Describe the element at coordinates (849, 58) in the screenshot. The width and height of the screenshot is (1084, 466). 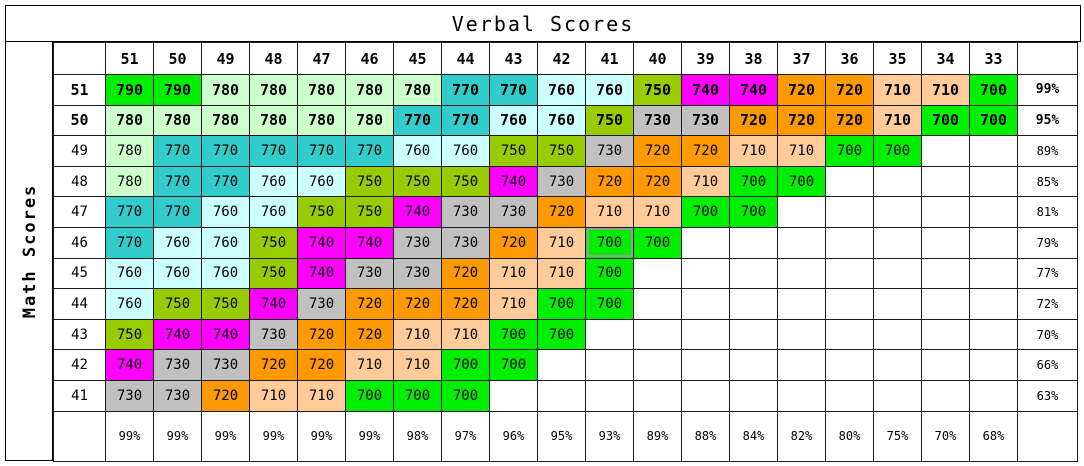
I see `verbal-header-36: 36` at that location.